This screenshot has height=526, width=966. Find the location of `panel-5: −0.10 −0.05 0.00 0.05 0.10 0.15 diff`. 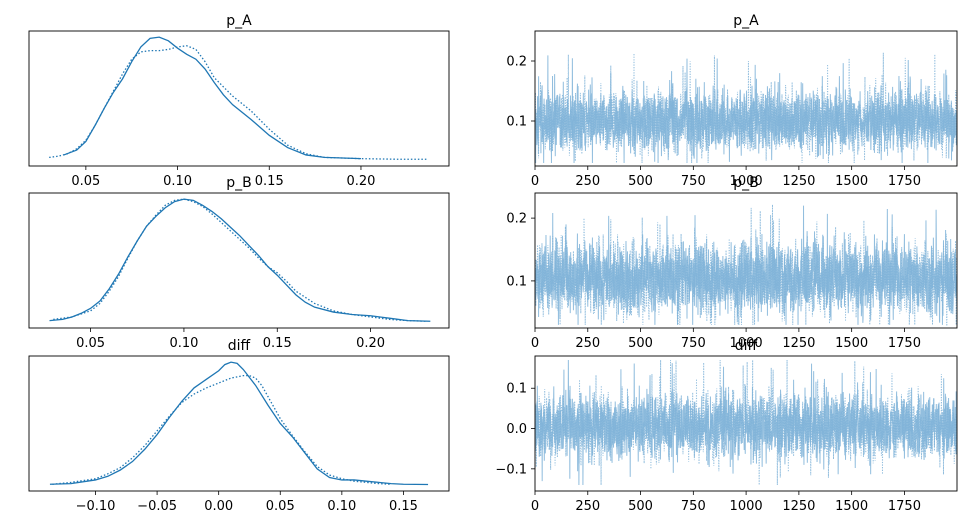

panel-5: −0.10 −0.05 0.00 0.05 0.10 0.15 diff is located at coordinates (239, 426).